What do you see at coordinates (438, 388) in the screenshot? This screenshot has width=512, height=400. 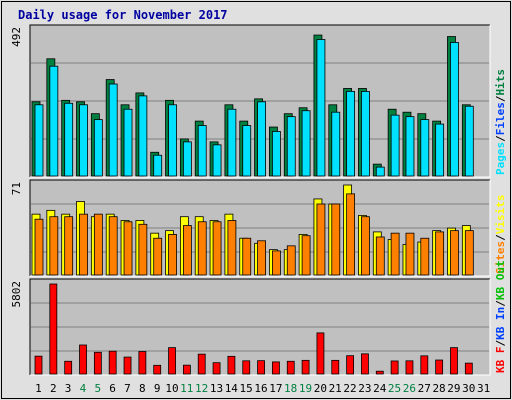 I see `day-label-28: 28` at bounding box center [438, 388].